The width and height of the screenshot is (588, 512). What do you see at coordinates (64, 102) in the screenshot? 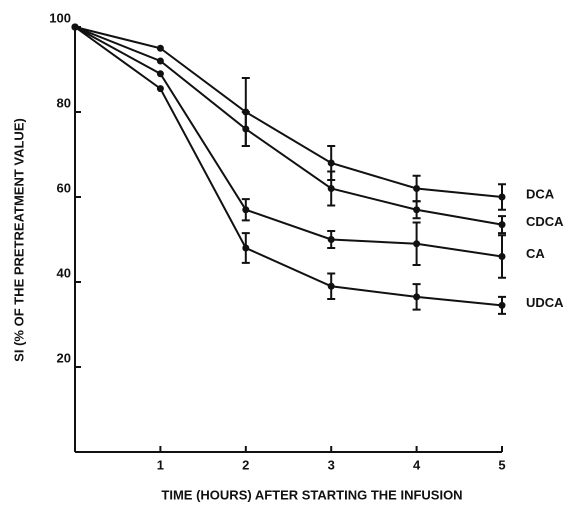
I see `y-tick-label: 80` at bounding box center [64, 102].